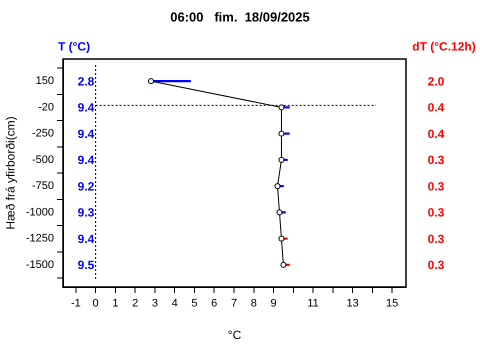 The height and width of the screenshot is (360, 480). Describe the element at coordinates (86, 265) in the screenshot. I see `annotation: 9.5` at that location.